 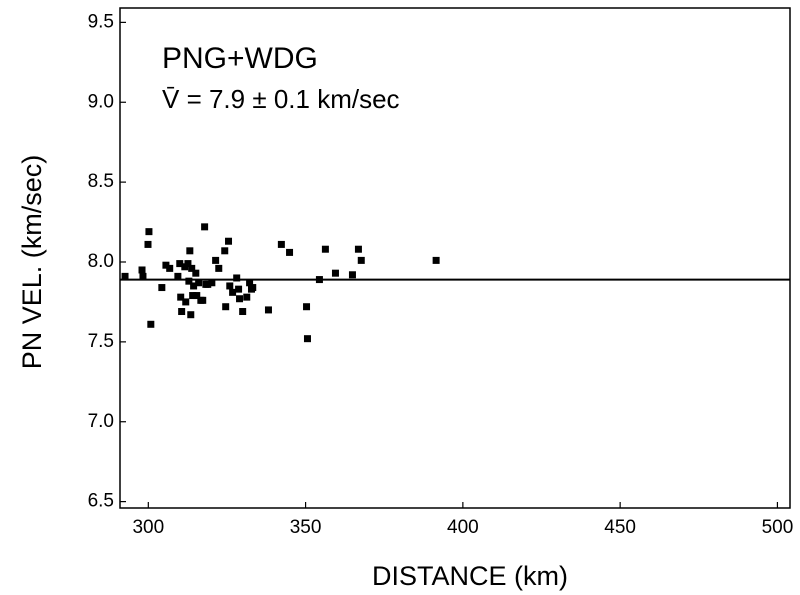 What do you see at coordinates (306, 527) in the screenshot?
I see `x-tick-label: 350` at bounding box center [306, 527].